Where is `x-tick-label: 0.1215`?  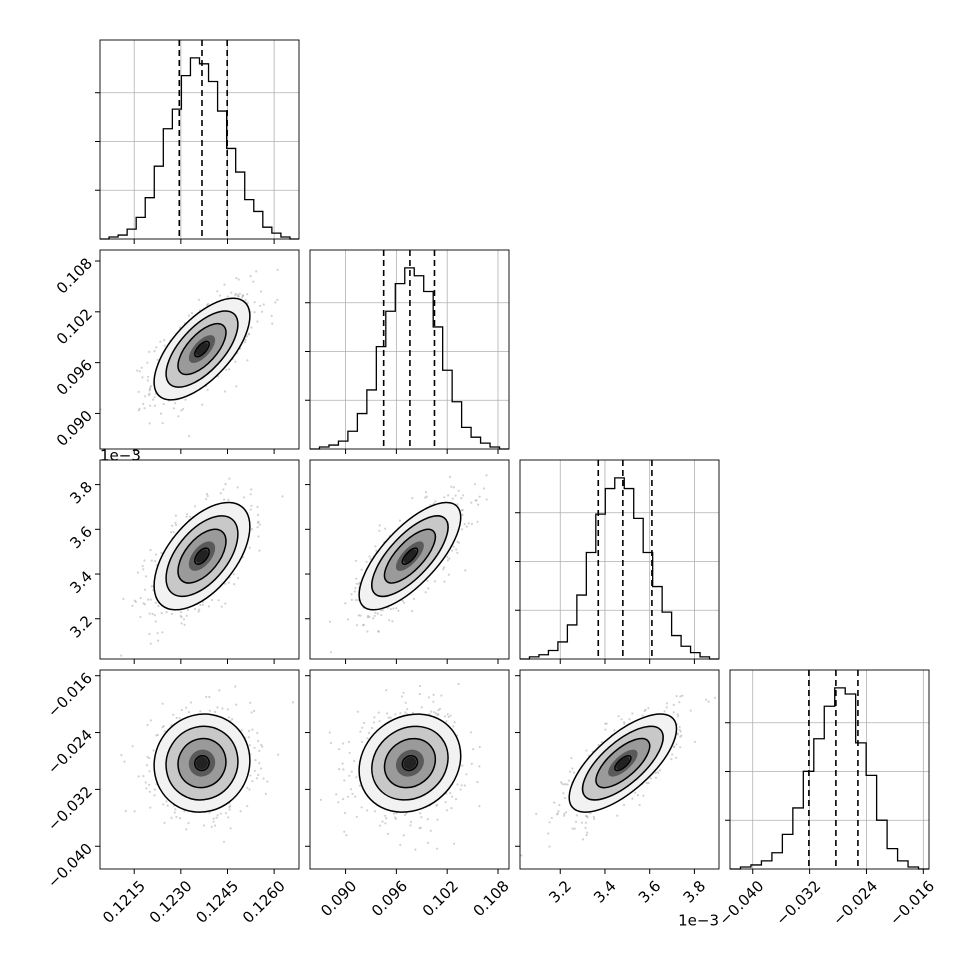
x-tick-label: 0.1215 is located at coordinates (124, 902).